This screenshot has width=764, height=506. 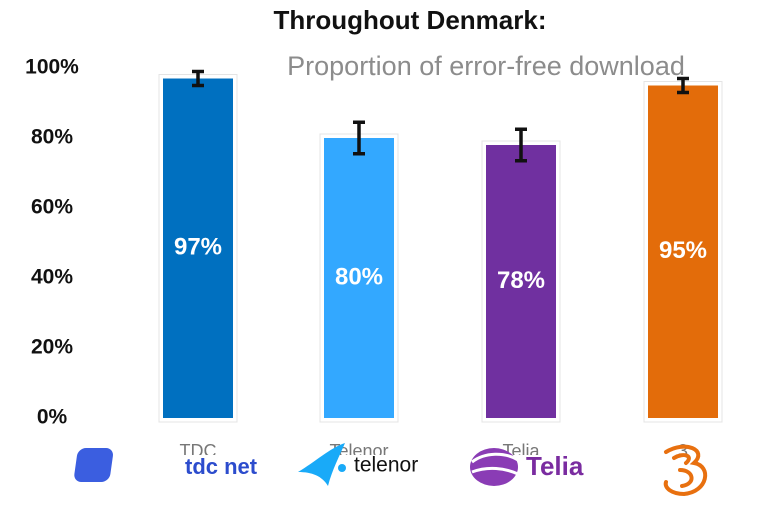 What do you see at coordinates (410, 20) in the screenshot?
I see `chart-title: Throughout Denmark:` at bounding box center [410, 20].